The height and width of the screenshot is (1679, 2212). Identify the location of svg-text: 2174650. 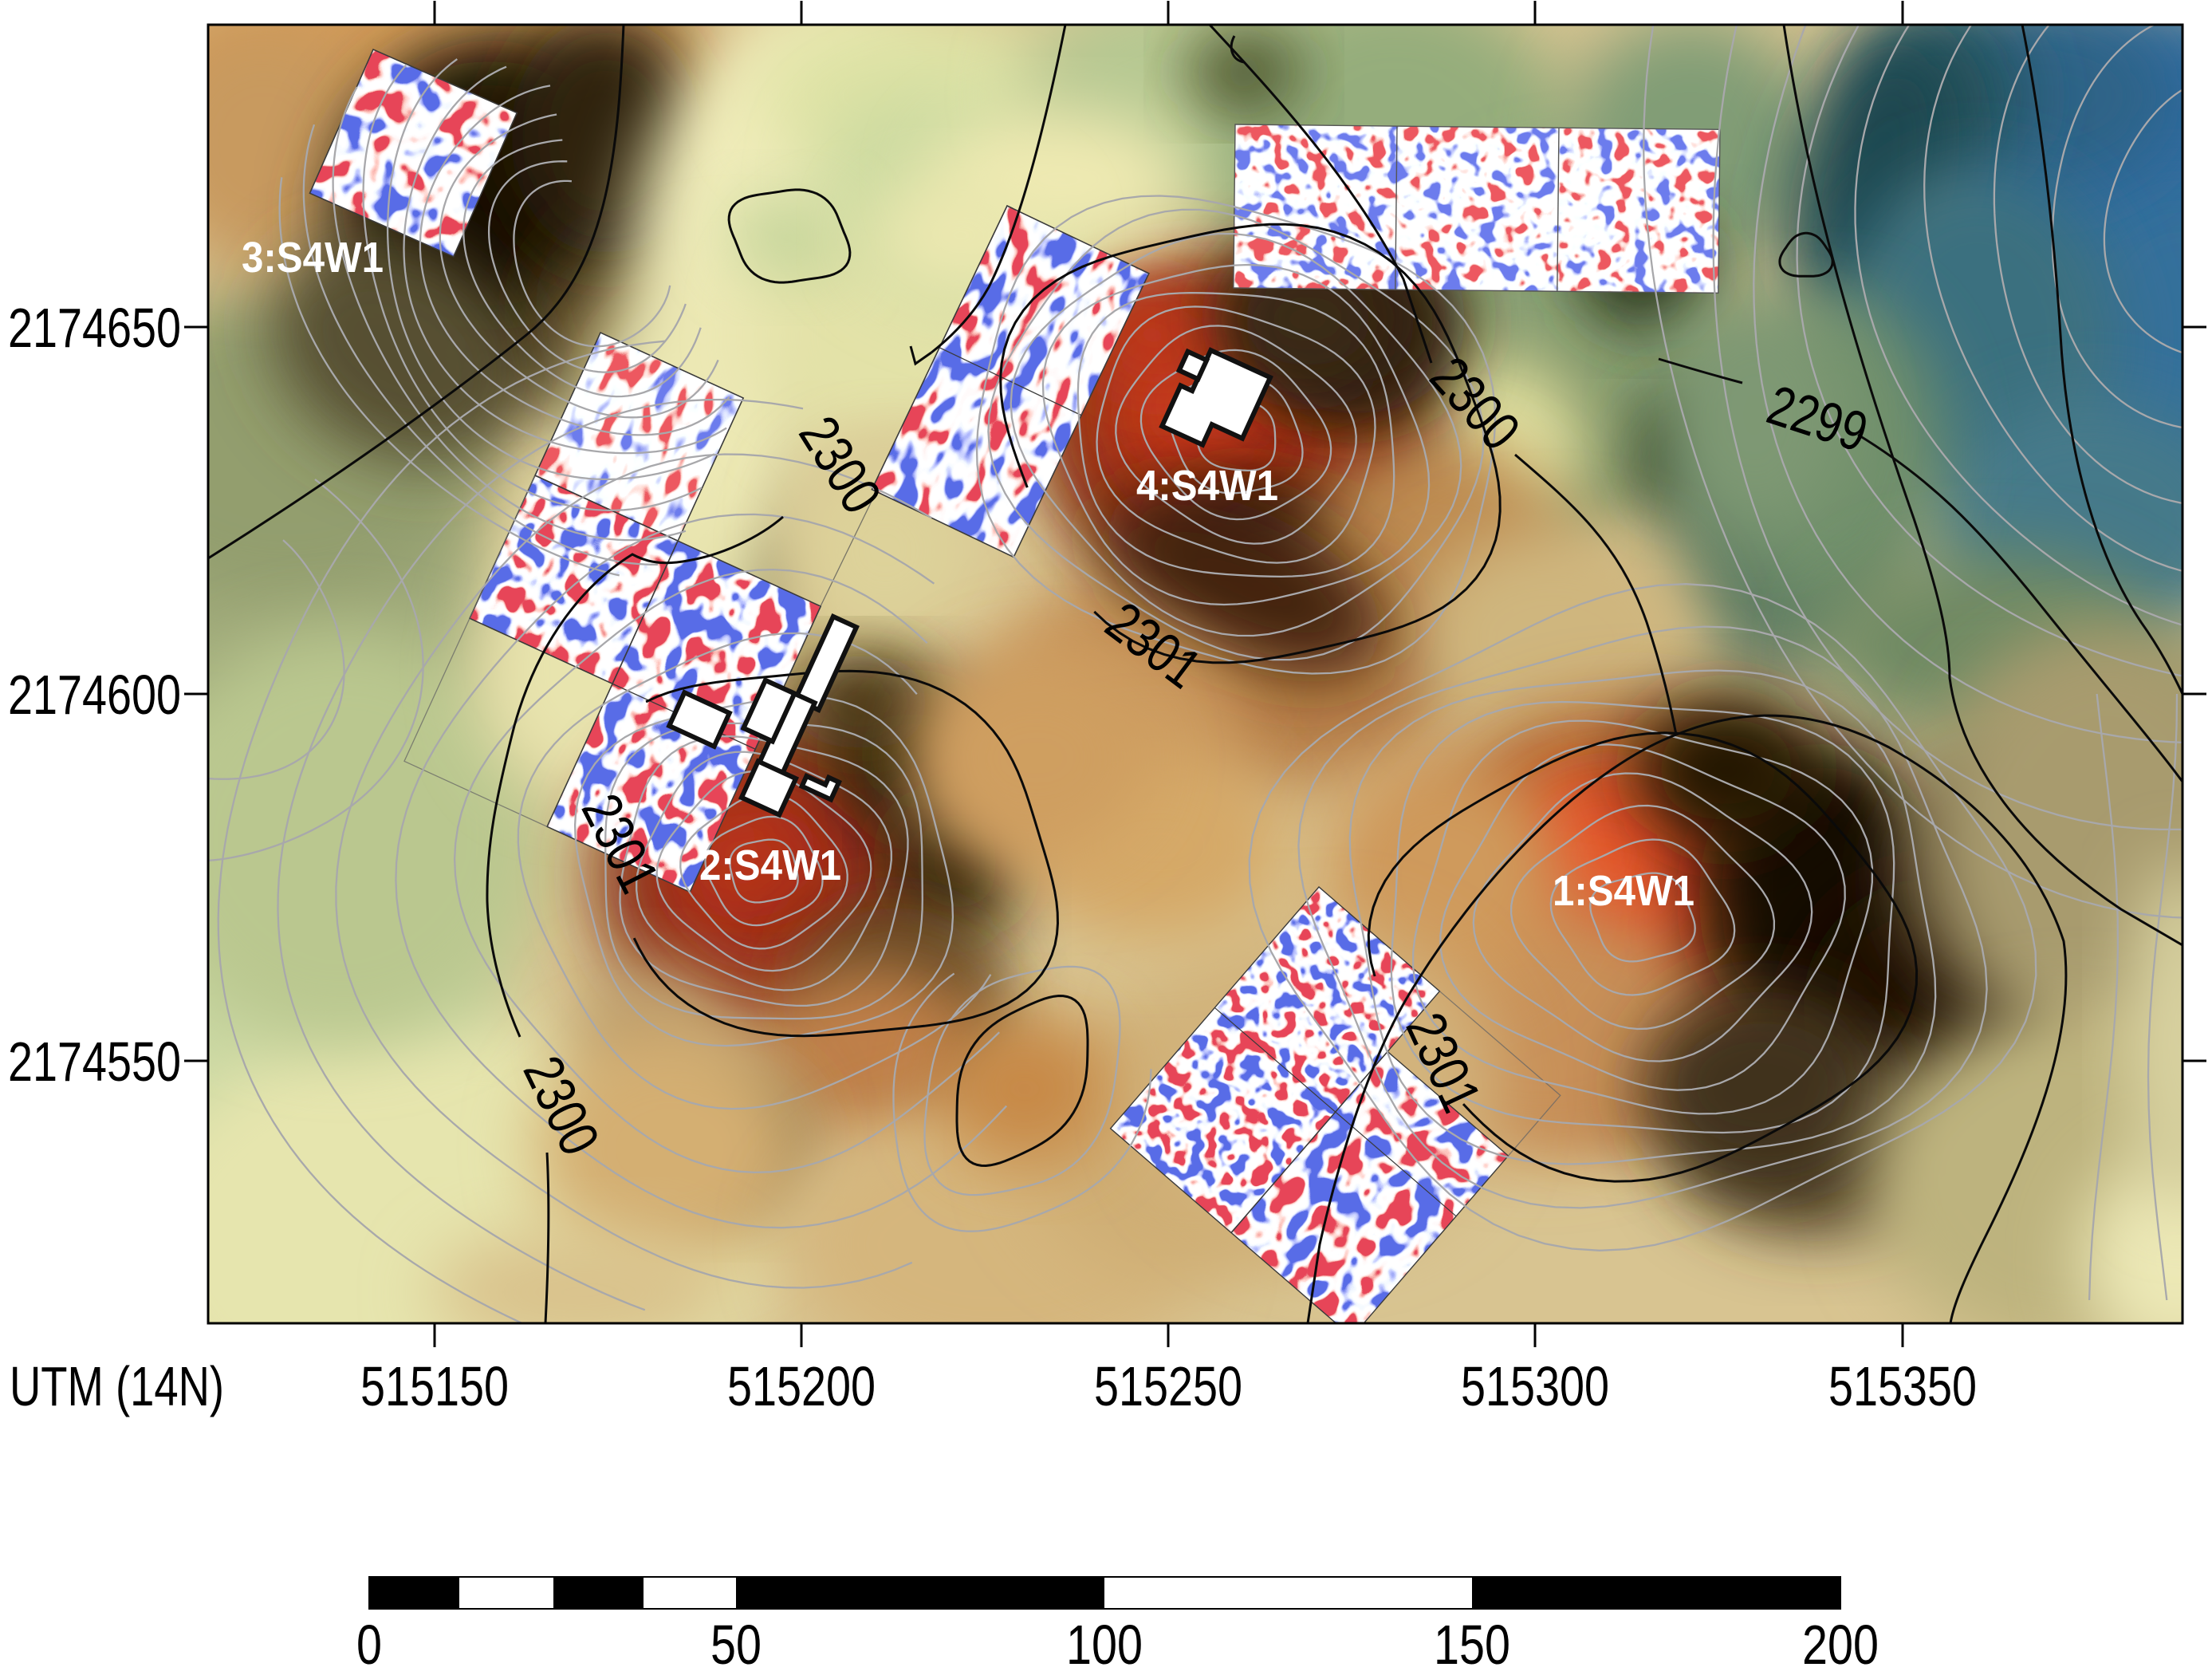
(94, 328).